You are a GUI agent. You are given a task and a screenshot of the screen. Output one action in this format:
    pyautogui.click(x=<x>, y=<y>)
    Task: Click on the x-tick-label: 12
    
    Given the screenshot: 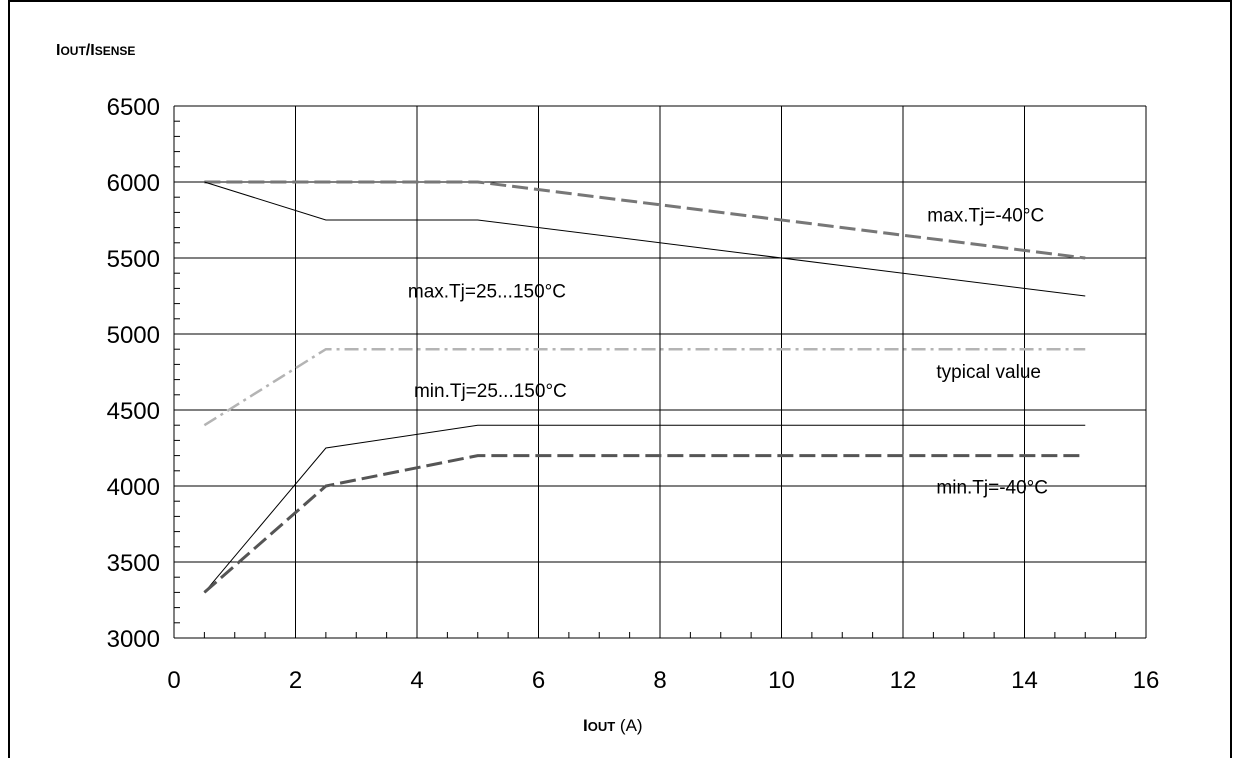 What is the action you would take?
    pyautogui.click(x=903, y=680)
    